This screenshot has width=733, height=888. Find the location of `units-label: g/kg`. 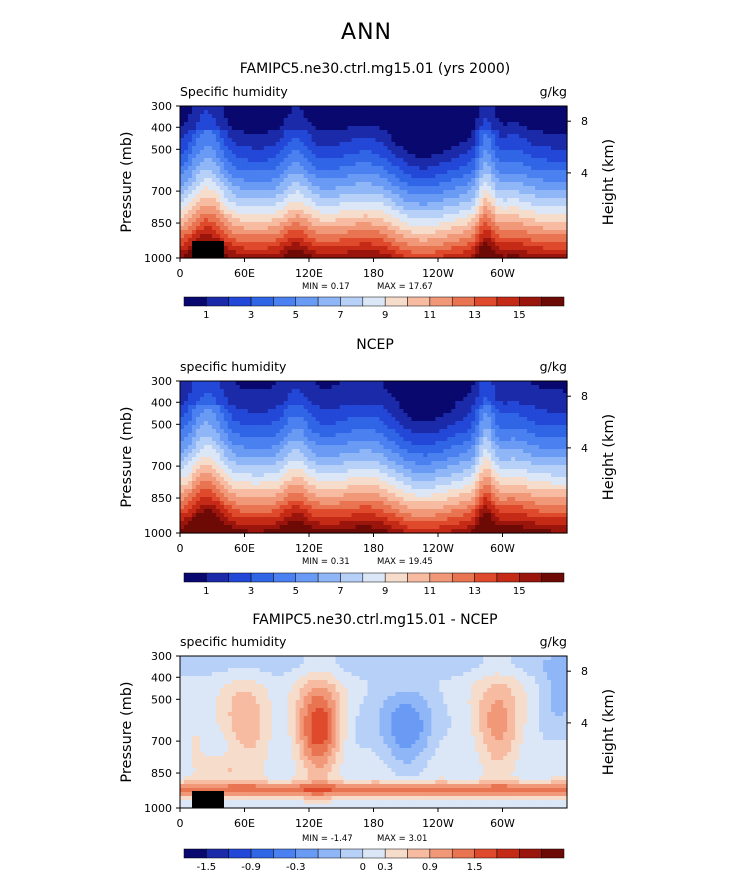

units-label: g/kg is located at coordinates (553, 366).